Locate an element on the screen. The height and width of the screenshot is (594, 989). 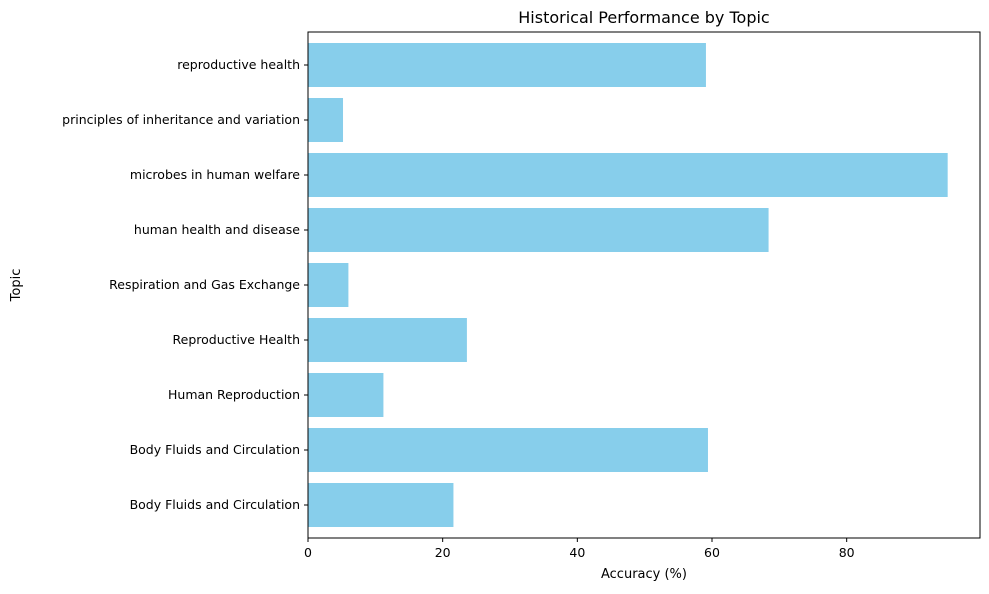
y-tick-label: microbes in human welfare is located at coordinates (215, 174).